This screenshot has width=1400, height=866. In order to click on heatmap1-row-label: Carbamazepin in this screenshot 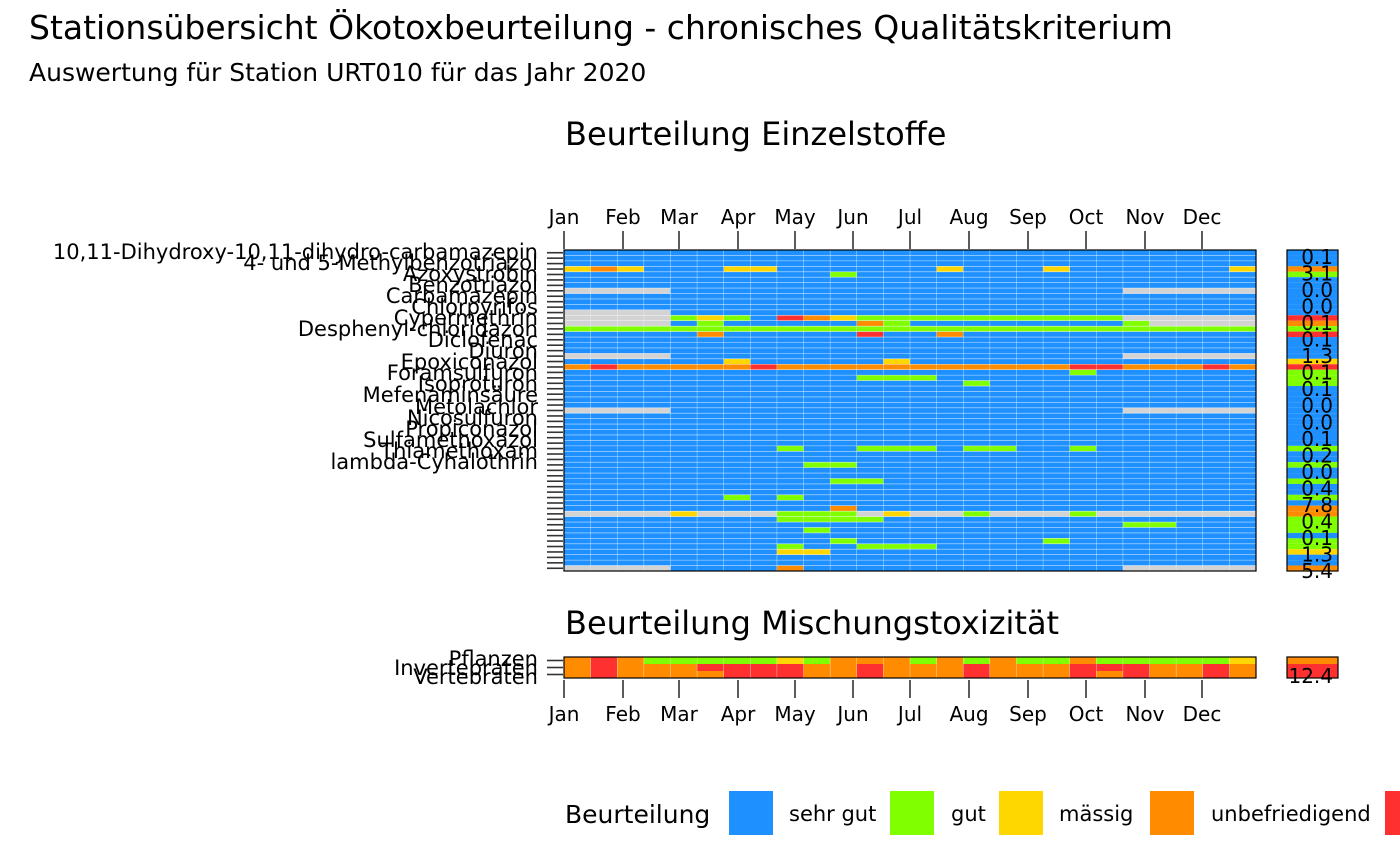, I will do `click(462, 296)`.